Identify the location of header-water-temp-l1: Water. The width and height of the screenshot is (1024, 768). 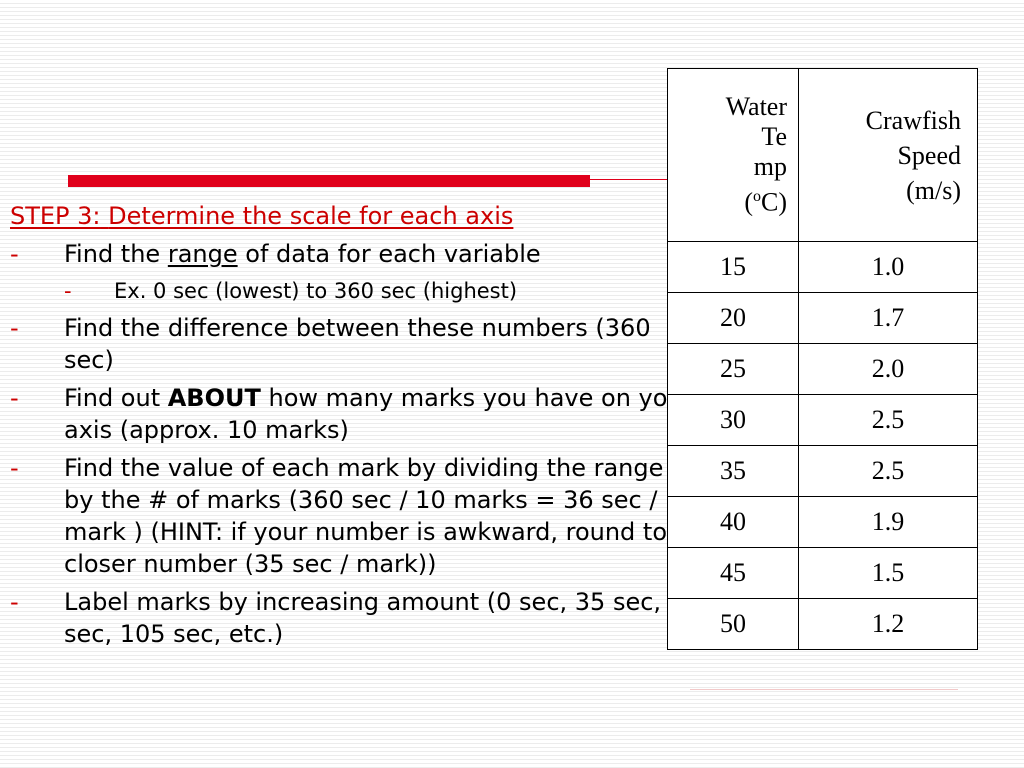
(756, 107).